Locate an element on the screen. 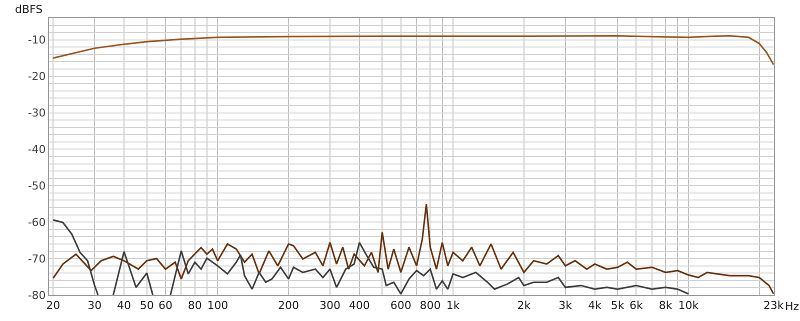 This screenshot has height=321, width=800. x-tick-label: 1k is located at coordinates (453, 305).